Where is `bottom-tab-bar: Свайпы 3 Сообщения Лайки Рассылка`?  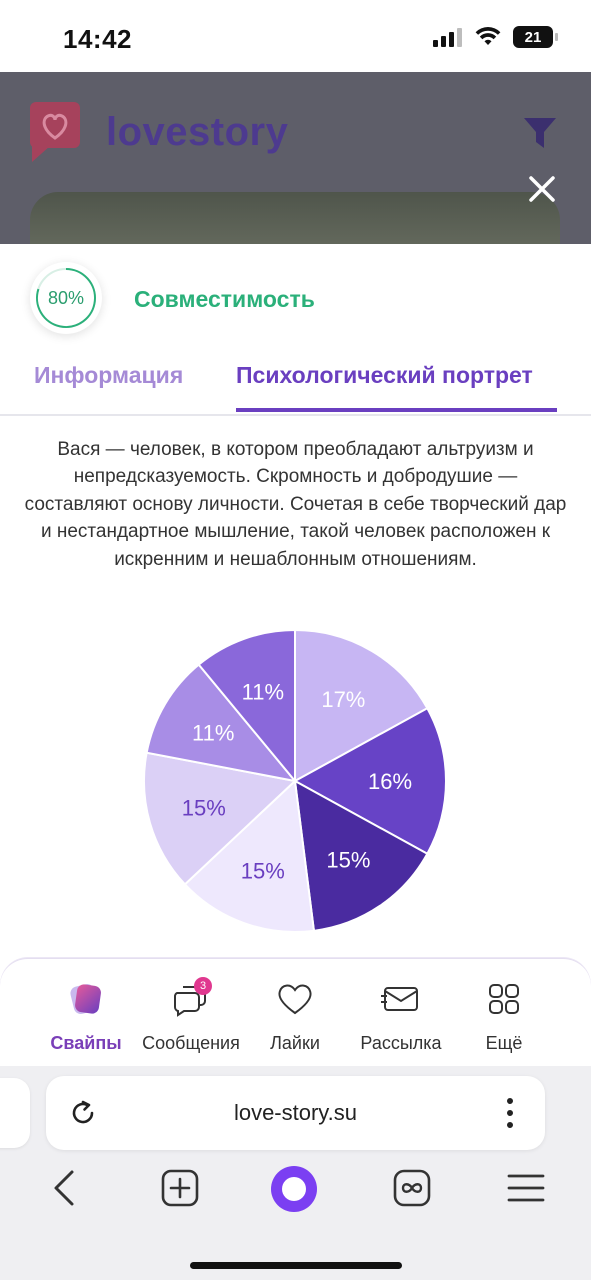 bottom-tab-bar: Свайпы 3 Сообщения Лайки Рассылка is located at coordinates (295, 1012).